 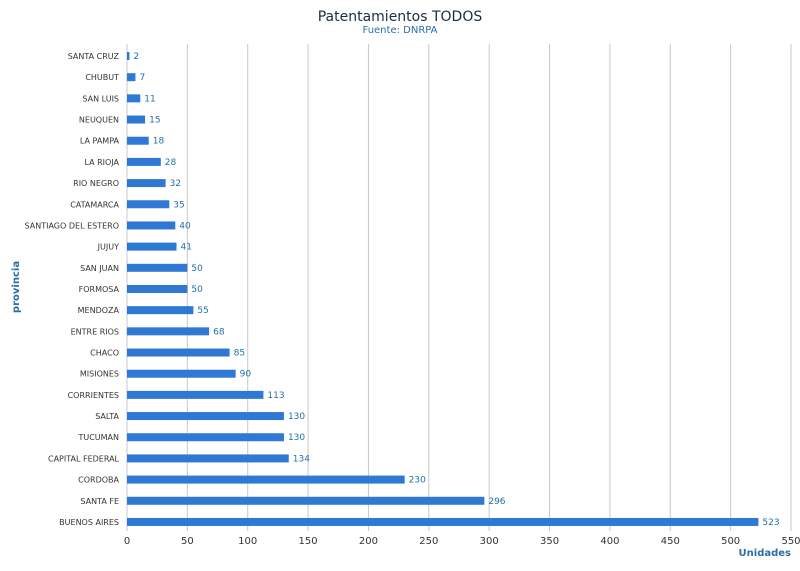 I want to click on value-label: 230, so click(x=417, y=481).